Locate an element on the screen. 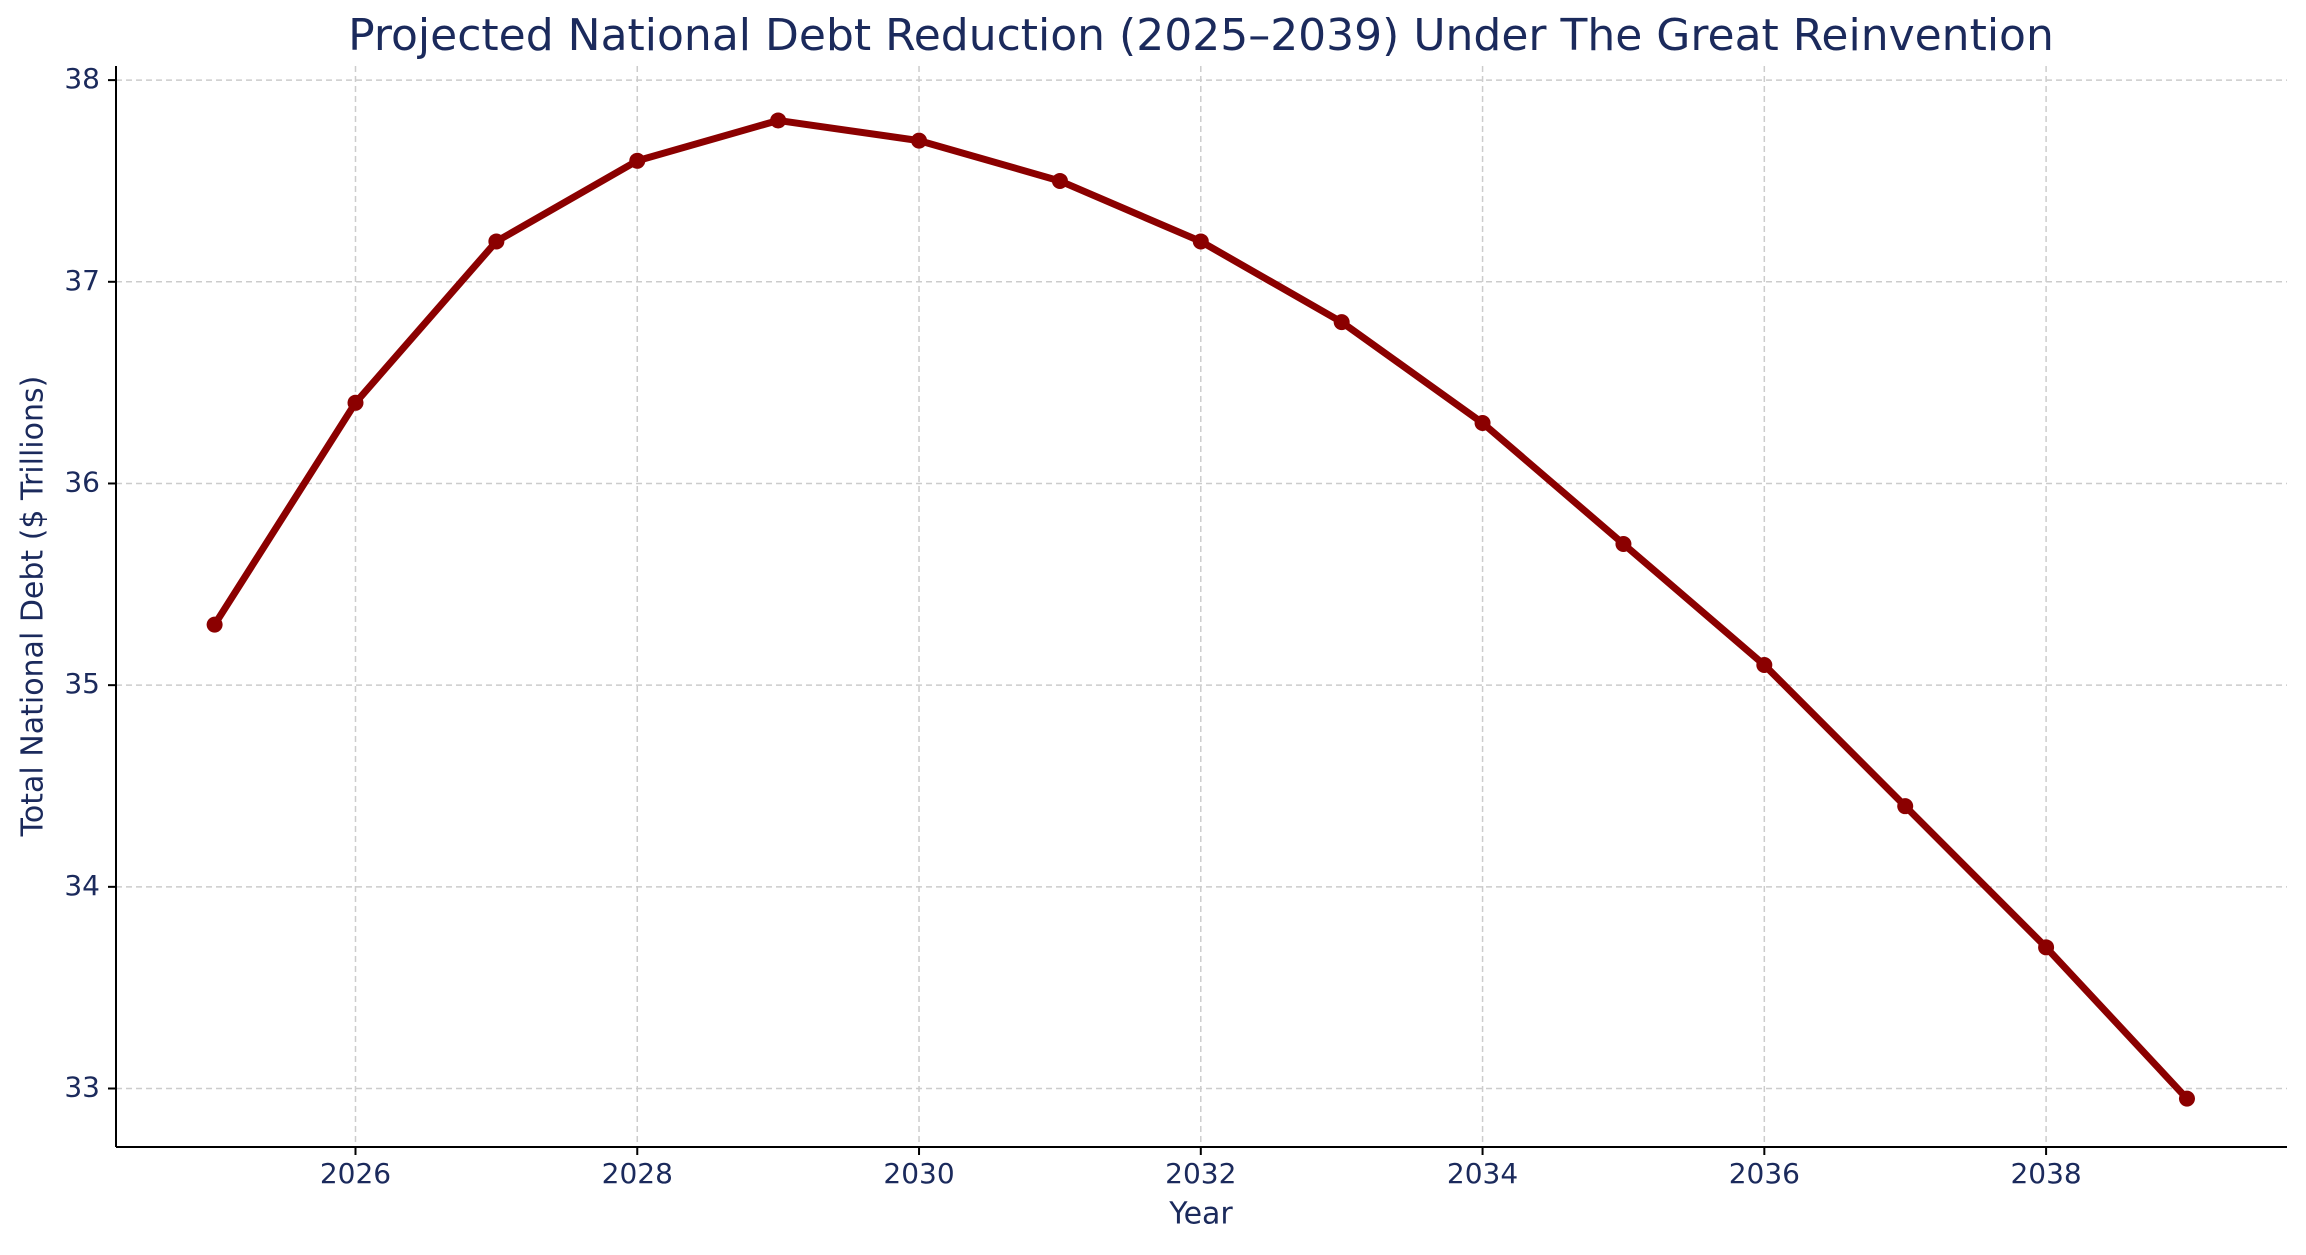 Image resolution: width=2306 pixels, height=1255 pixels. x-tick-label: 2026 is located at coordinates (355, 1173).